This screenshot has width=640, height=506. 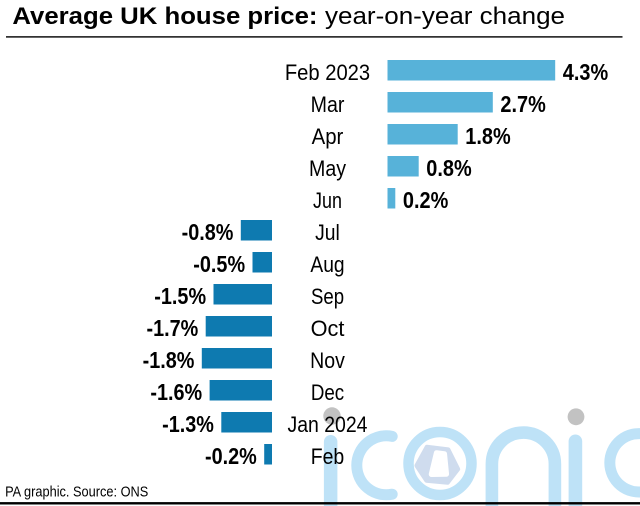 I want to click on svg-text: Oct, so click(x=328, y=328).